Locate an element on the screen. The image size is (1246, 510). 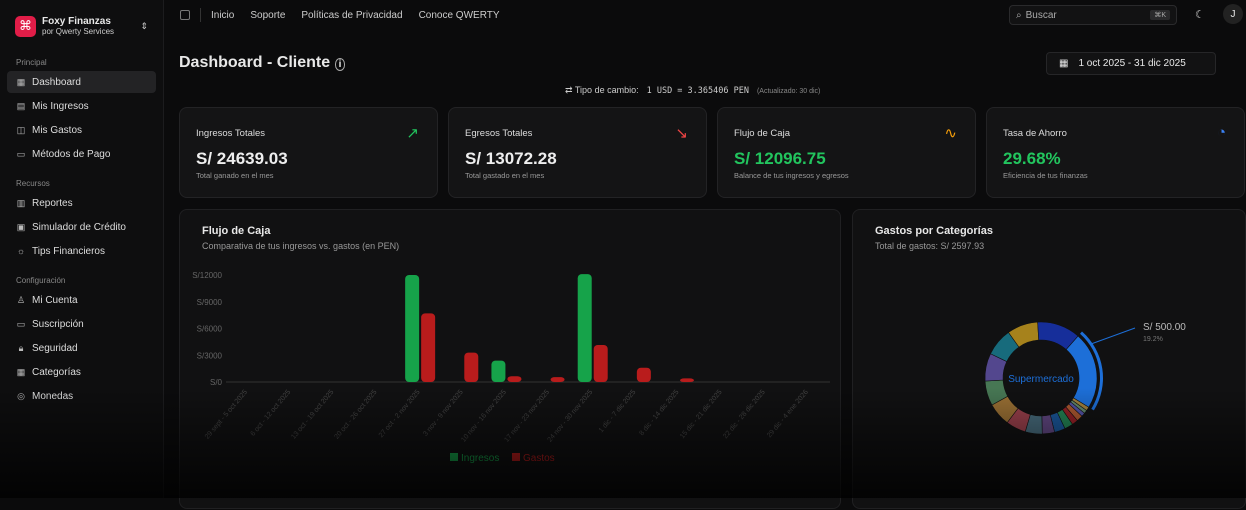
nav-link-inicio: Inicio is located at coordinates (223, 15).